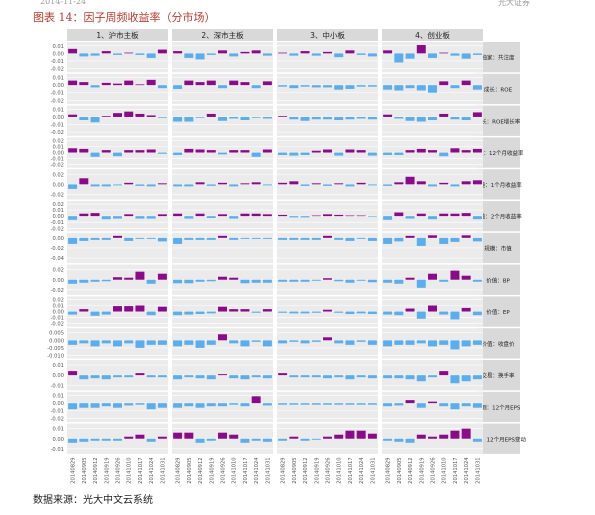 Image resolution: width=595 pixels, height=515 pixels. Describe the element at coordinates (56, 334) in the screenshot. I see `y-tick-label: 0.005` at that location.